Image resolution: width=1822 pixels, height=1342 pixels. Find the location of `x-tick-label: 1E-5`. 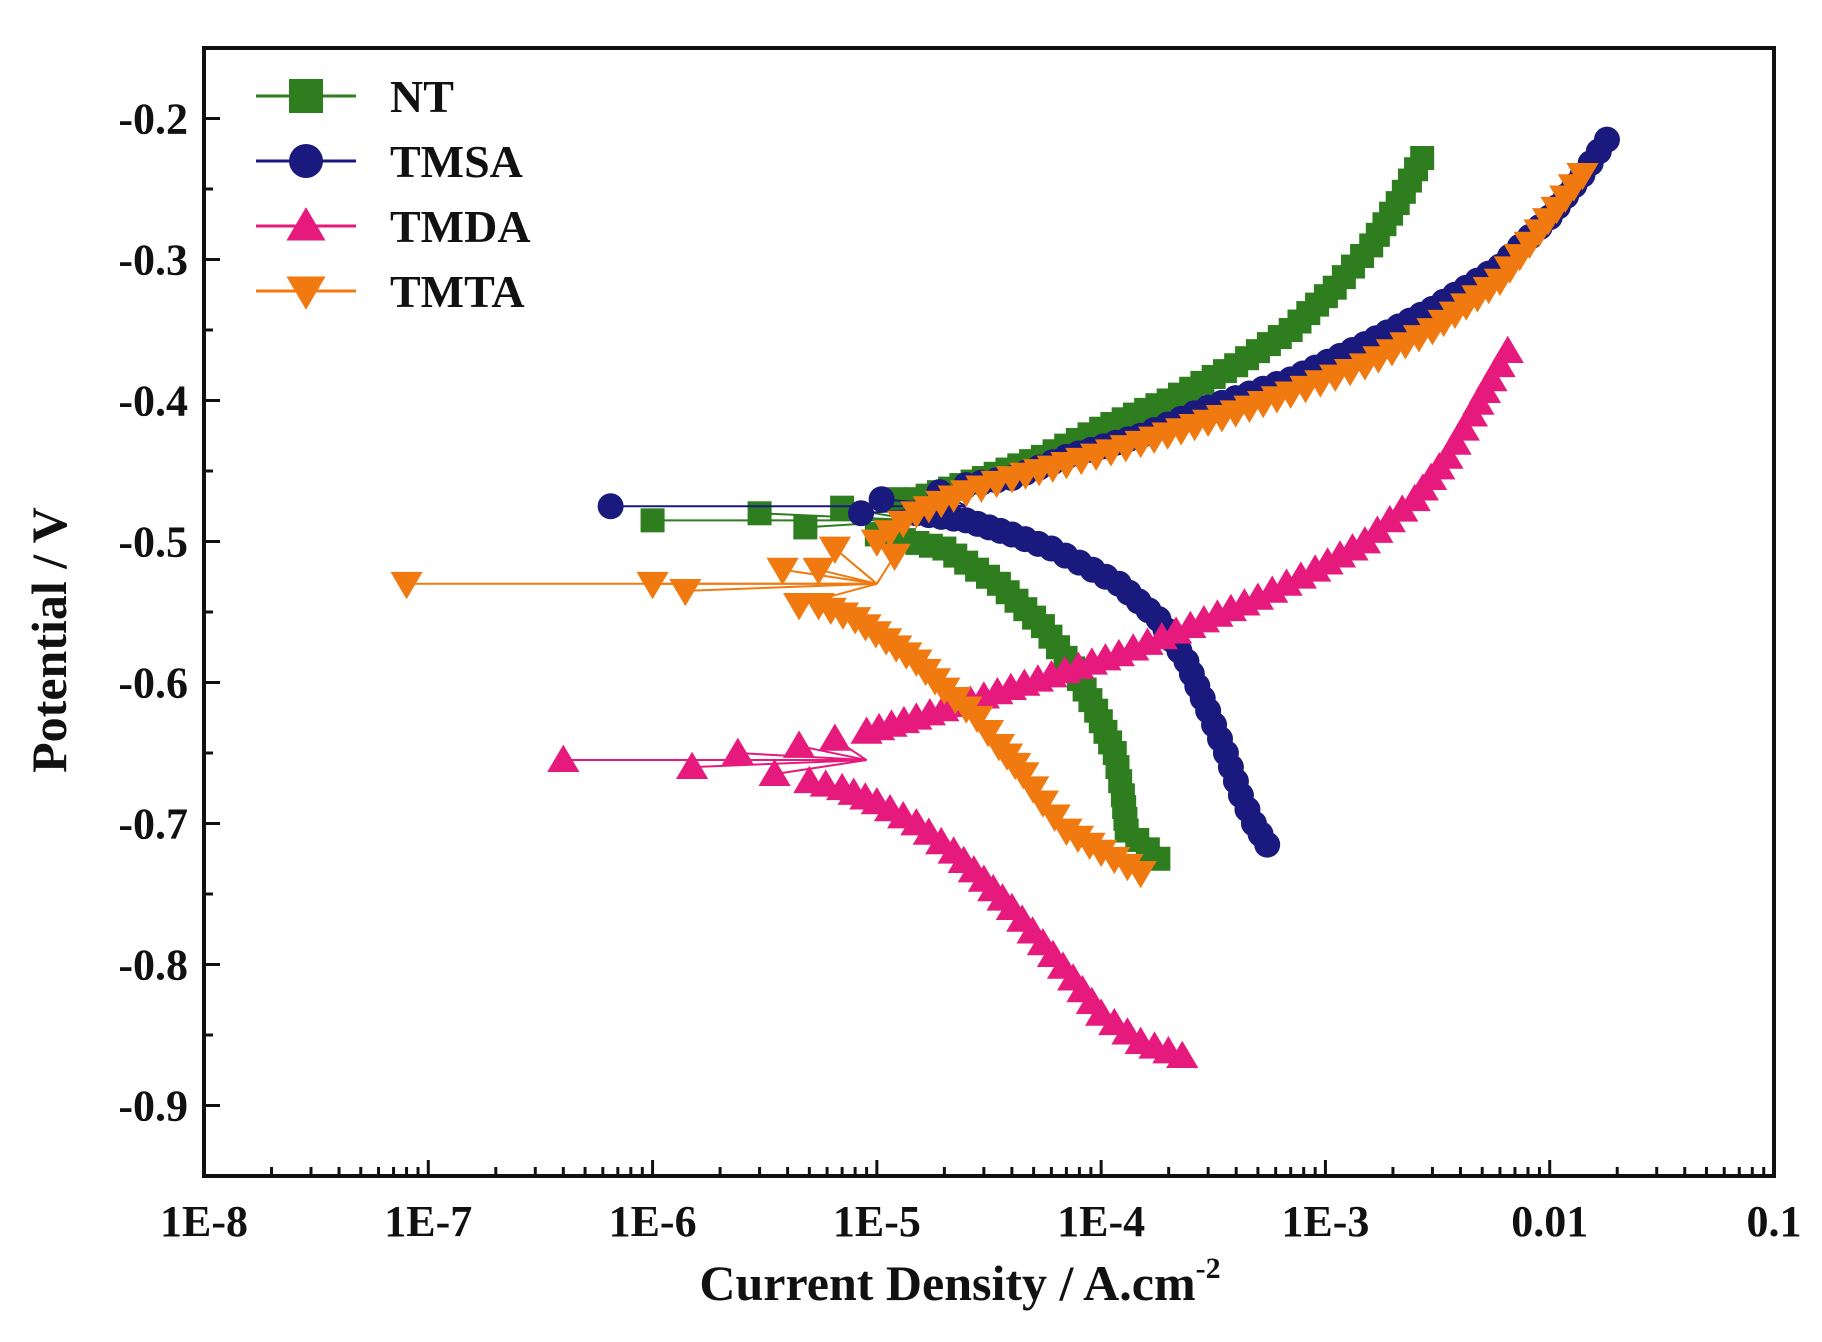

x-tick-label: 1E-5 is located at coordinates (877, 1221).